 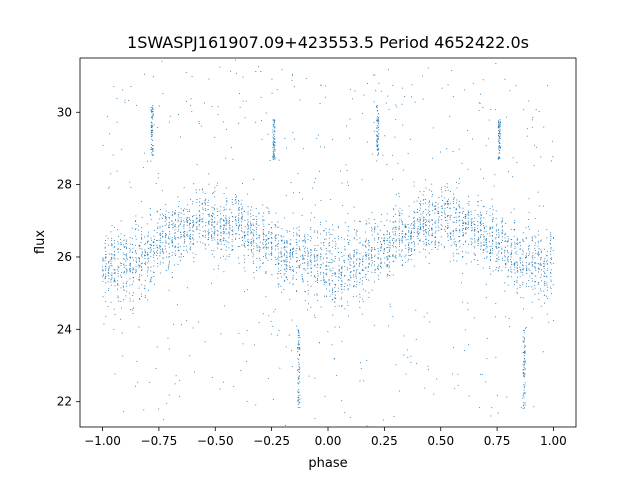 I want to click on x-axis-label: phase, so click(x=327, y=463).